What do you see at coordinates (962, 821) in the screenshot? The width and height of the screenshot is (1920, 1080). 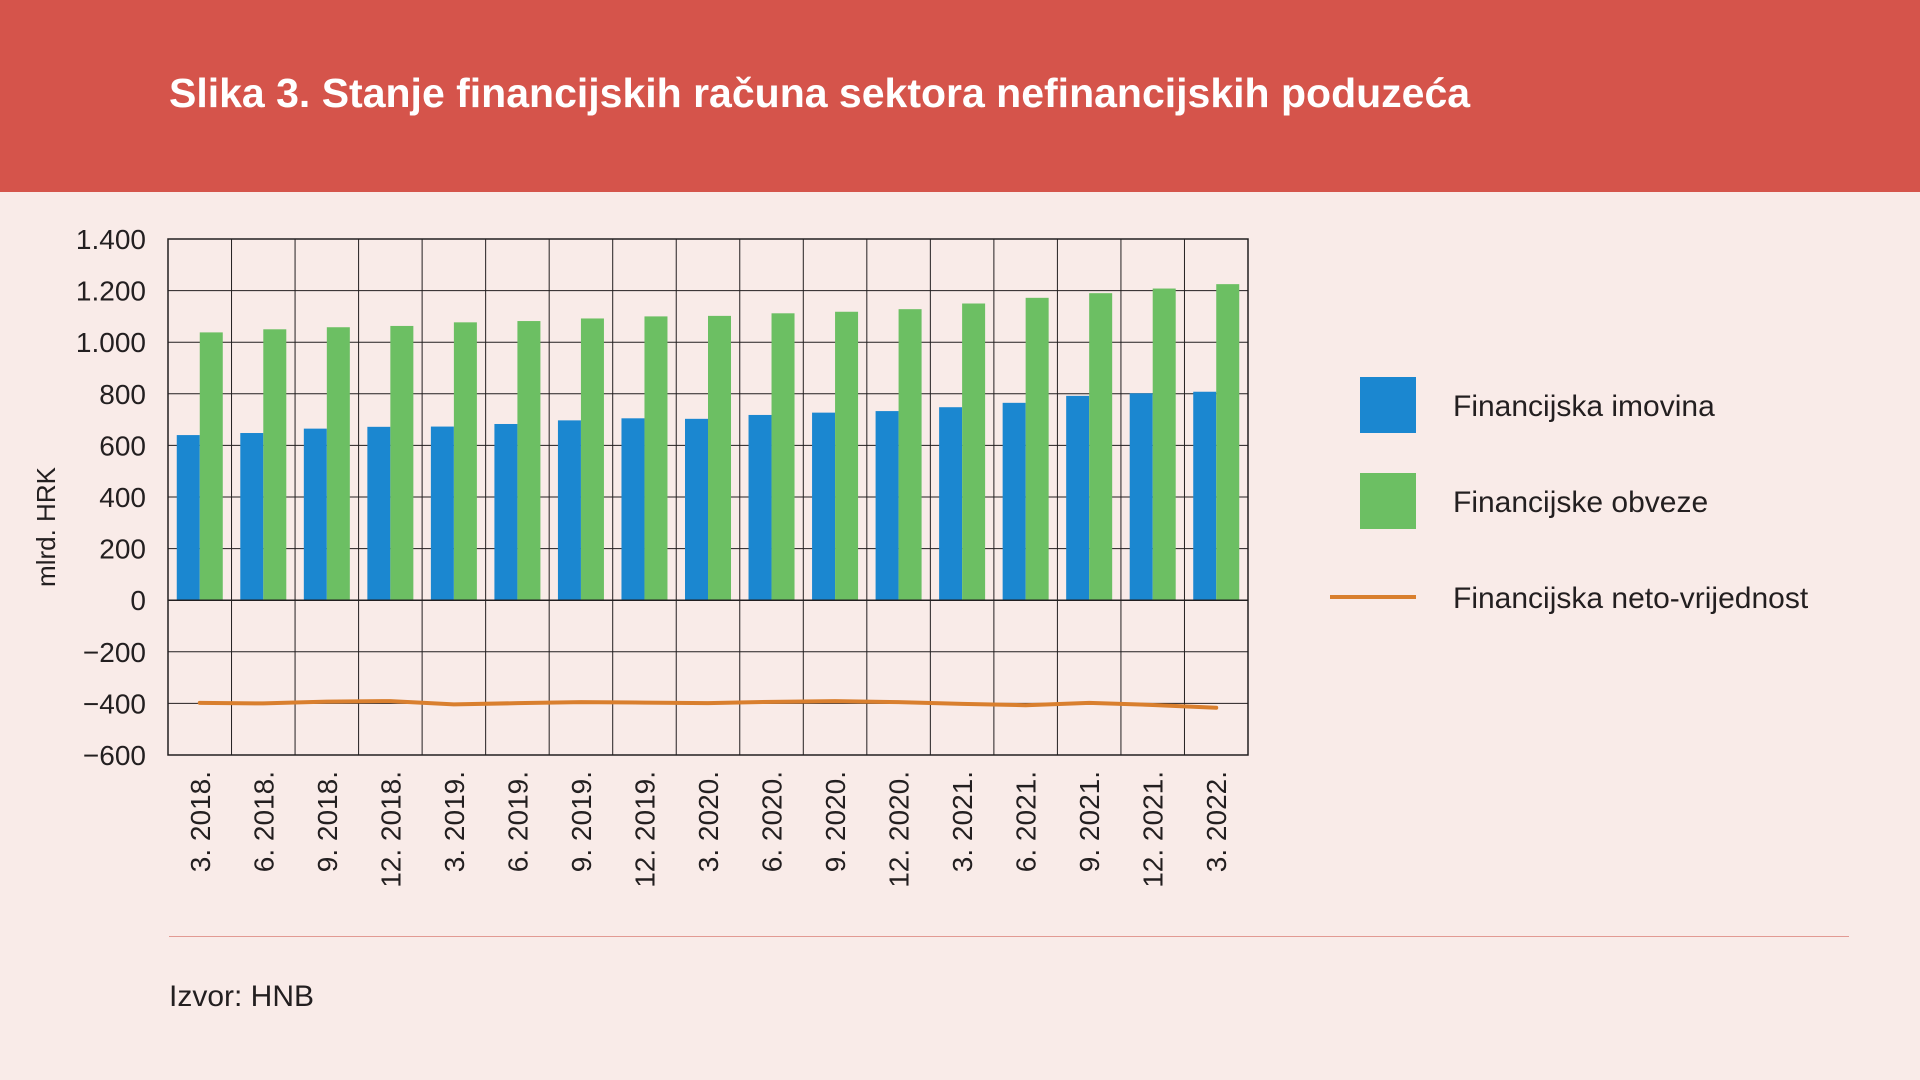 I see `x-tick-label: 3. 2021.` at bounding box center [962, 821].